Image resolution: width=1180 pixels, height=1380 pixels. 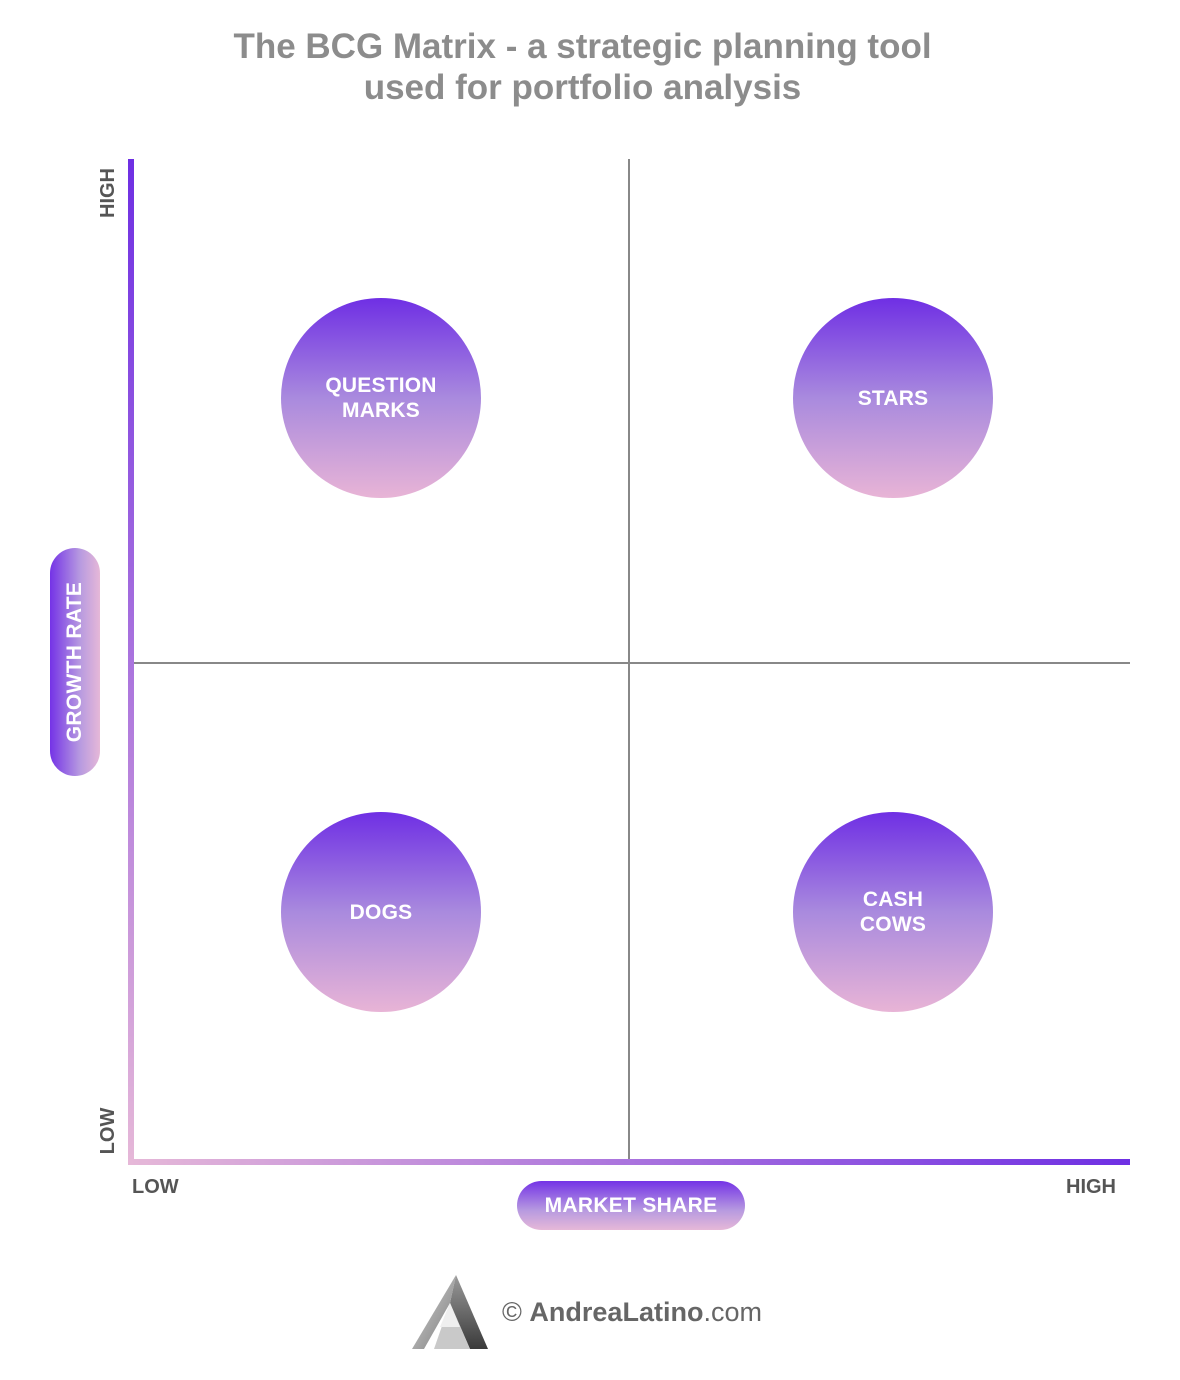 I want to click on cash-cows-label: CASH COWS, so click(x=893, y=912).